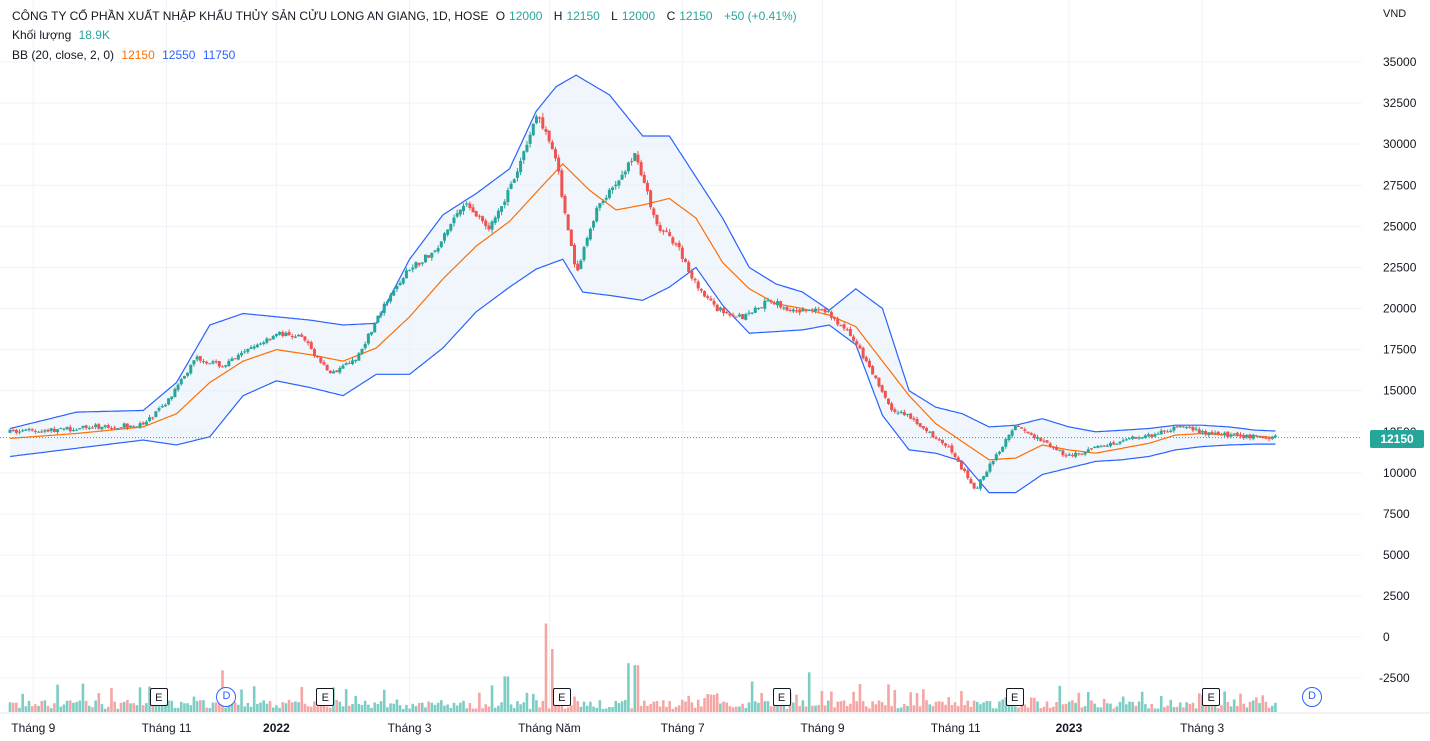 The image size is (1430, 741). What do you see at coordinates (219, 55) in the screenshot?
I see `legend-bb-lower: 11750` at bounding box center [219, 55].